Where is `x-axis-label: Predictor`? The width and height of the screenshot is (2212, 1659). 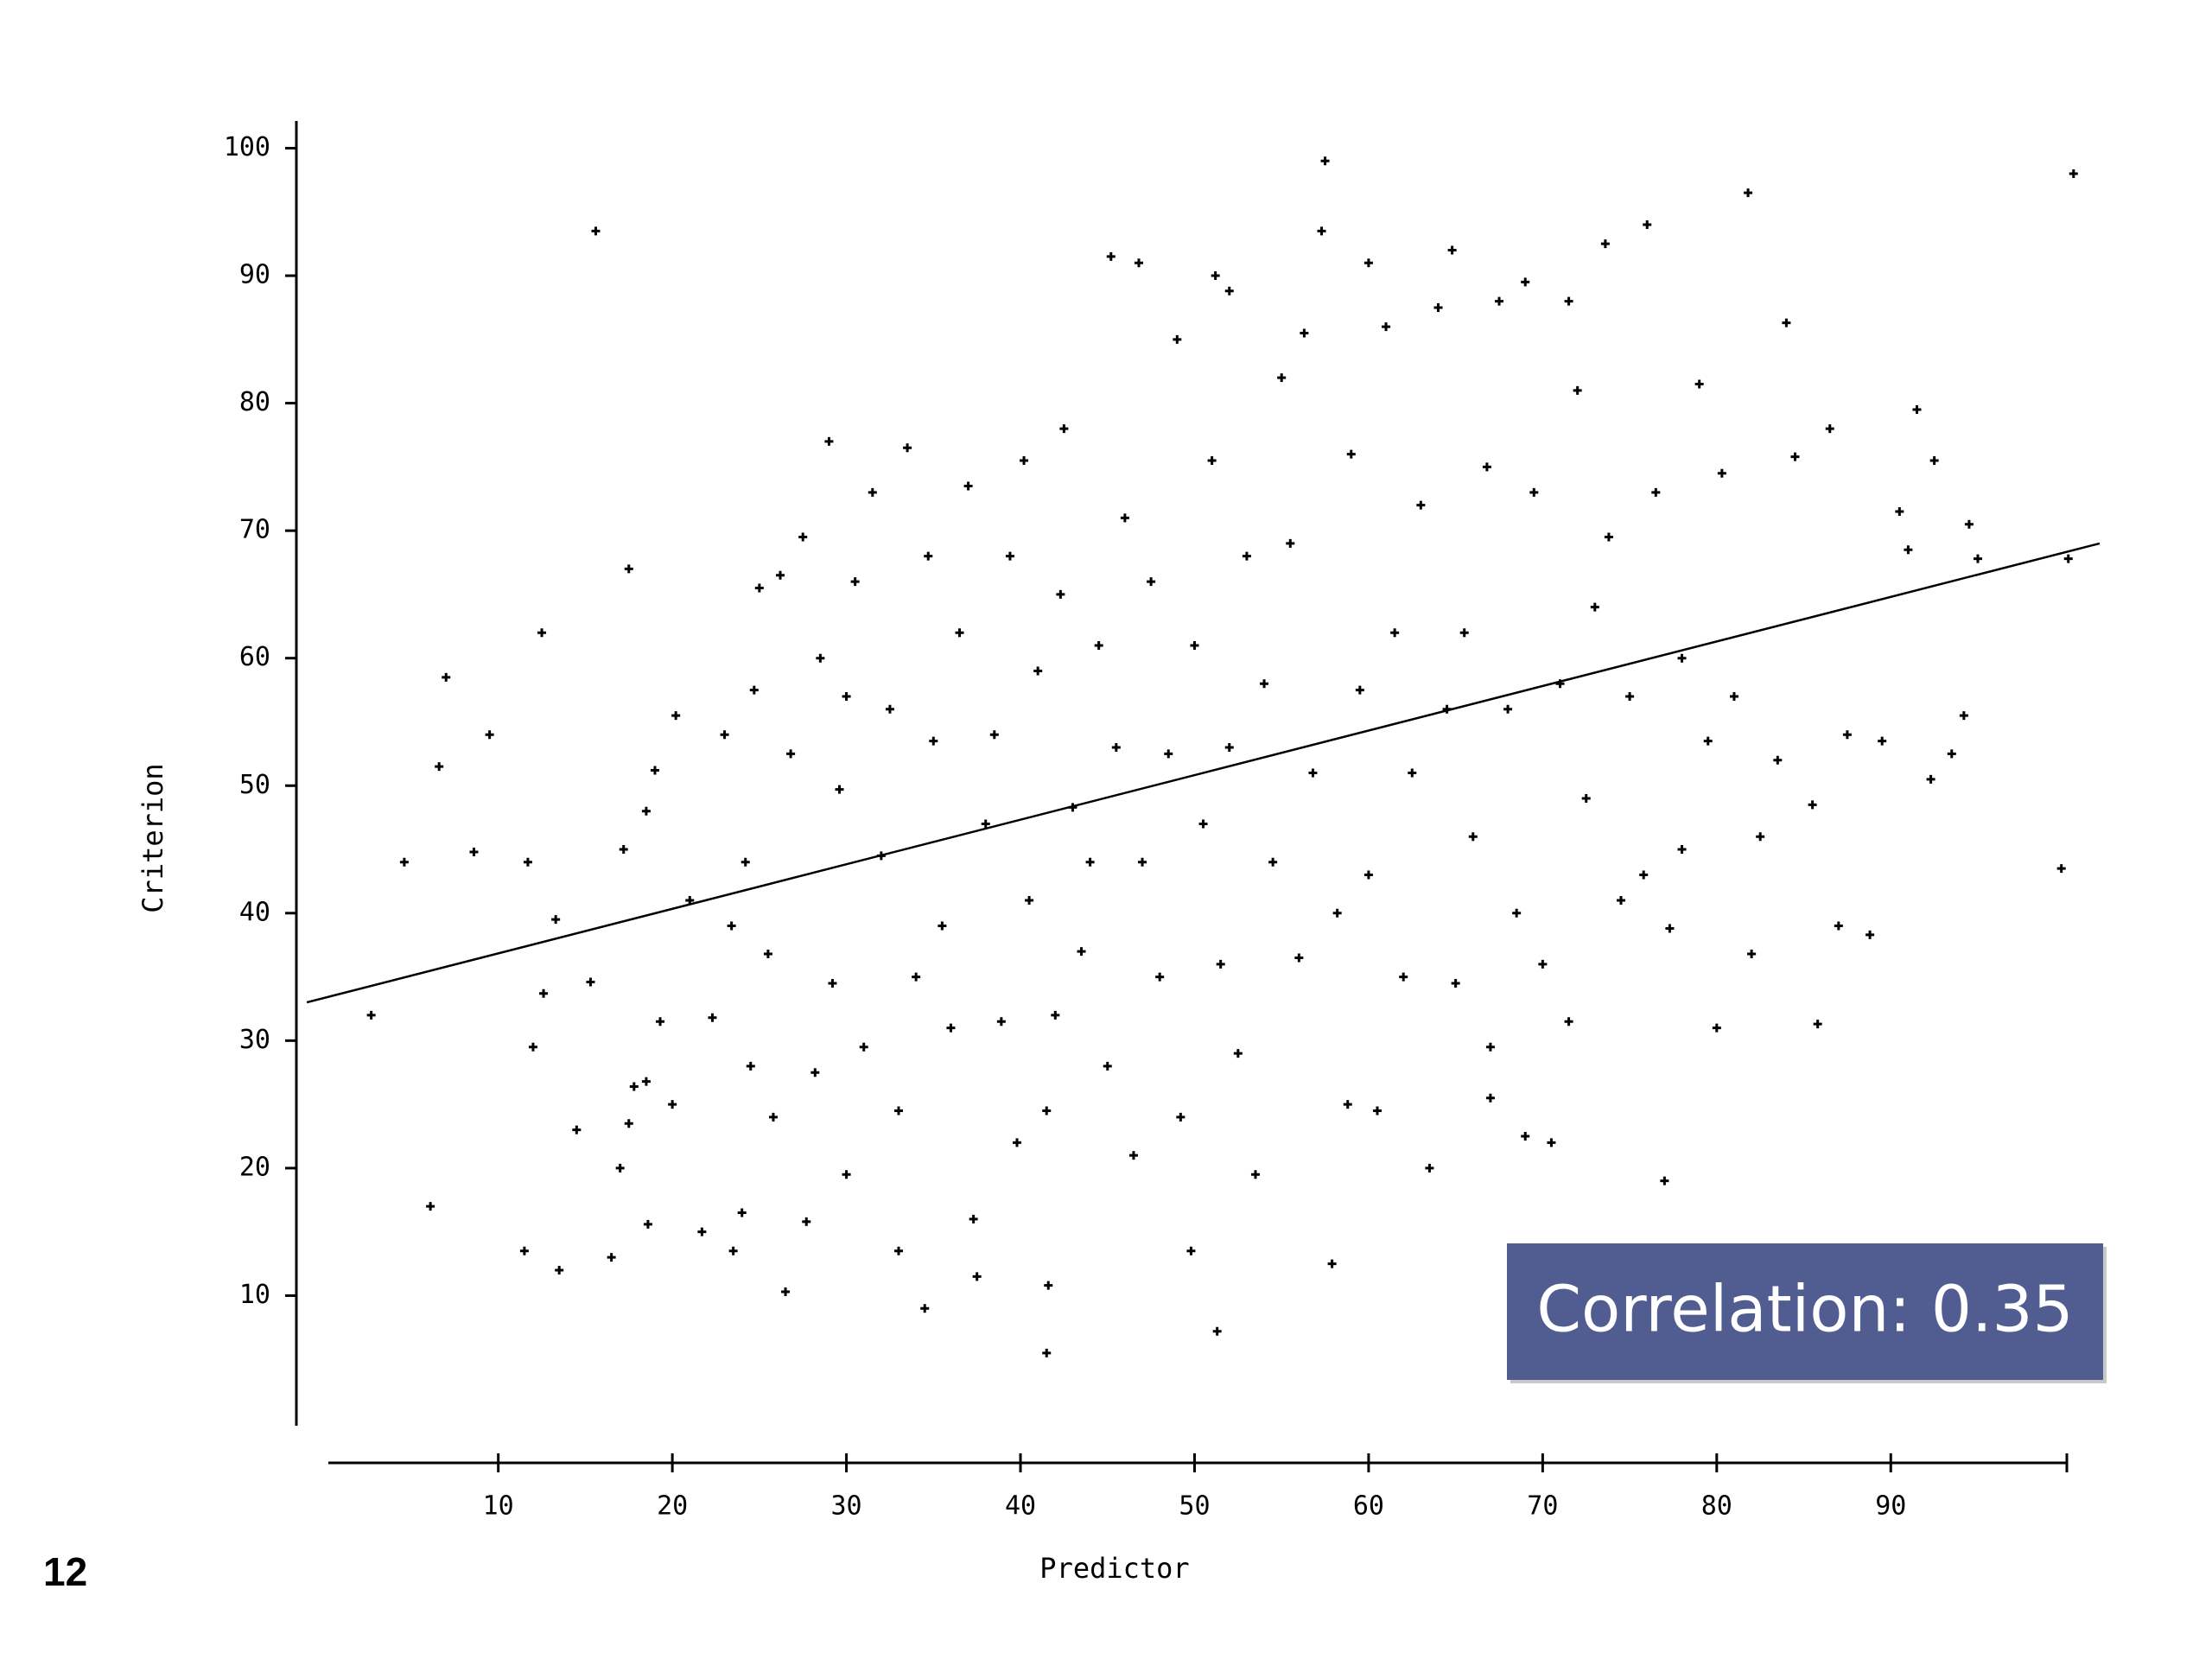
x-axis-label: Predictor is located at coordinates (1114, 1568).